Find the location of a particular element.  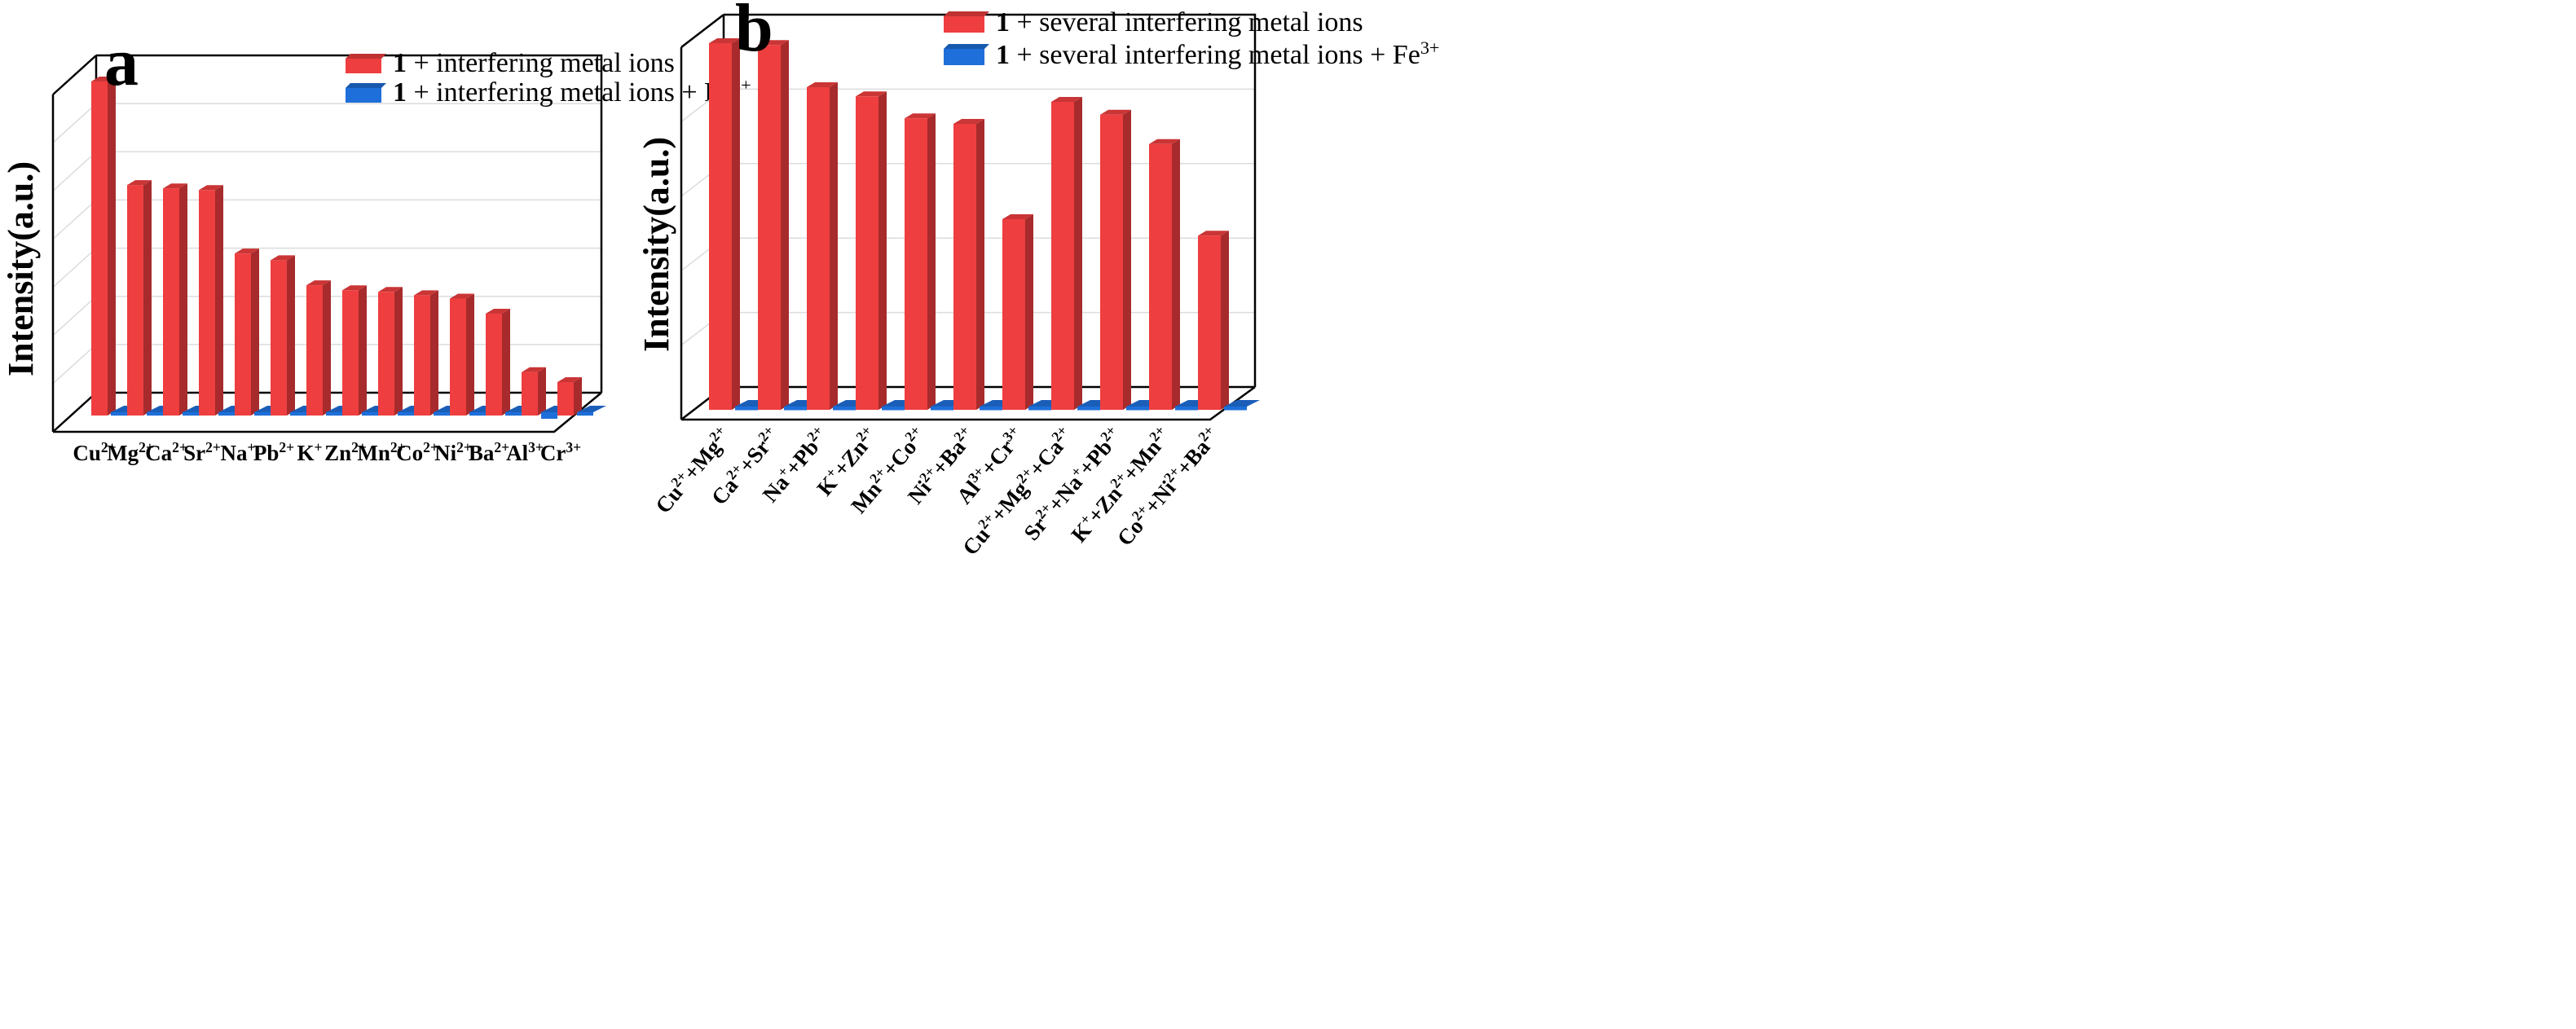

x-tick-label: Co2+ is located at coordinates (417, 452).